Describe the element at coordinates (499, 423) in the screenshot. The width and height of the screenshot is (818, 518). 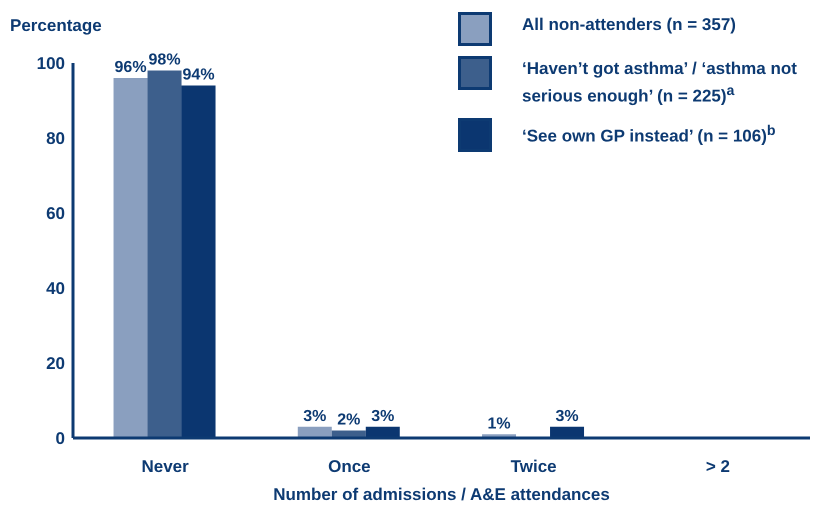
I see `data-label: 1%` at that location.